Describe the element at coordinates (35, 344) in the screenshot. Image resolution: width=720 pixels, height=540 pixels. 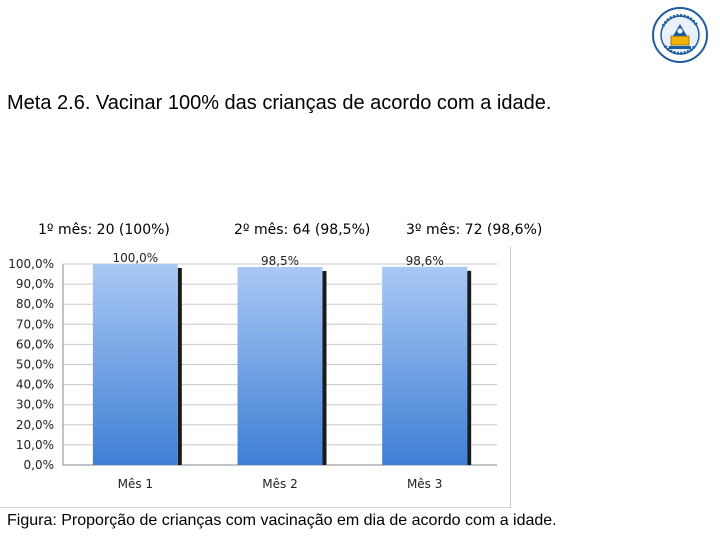
I see `y-tick-label: 60,0%` at that location.